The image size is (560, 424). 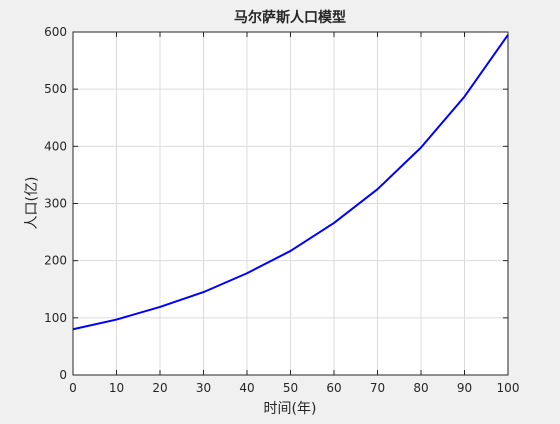 I want to click on x-tick-label: 50, so click(x=290, y=388).